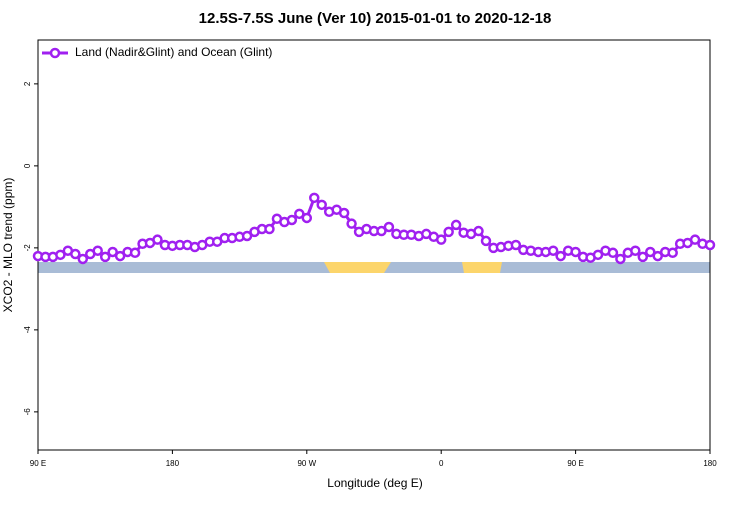  I want to click on y-tick-label: -2, so click(27, 248).